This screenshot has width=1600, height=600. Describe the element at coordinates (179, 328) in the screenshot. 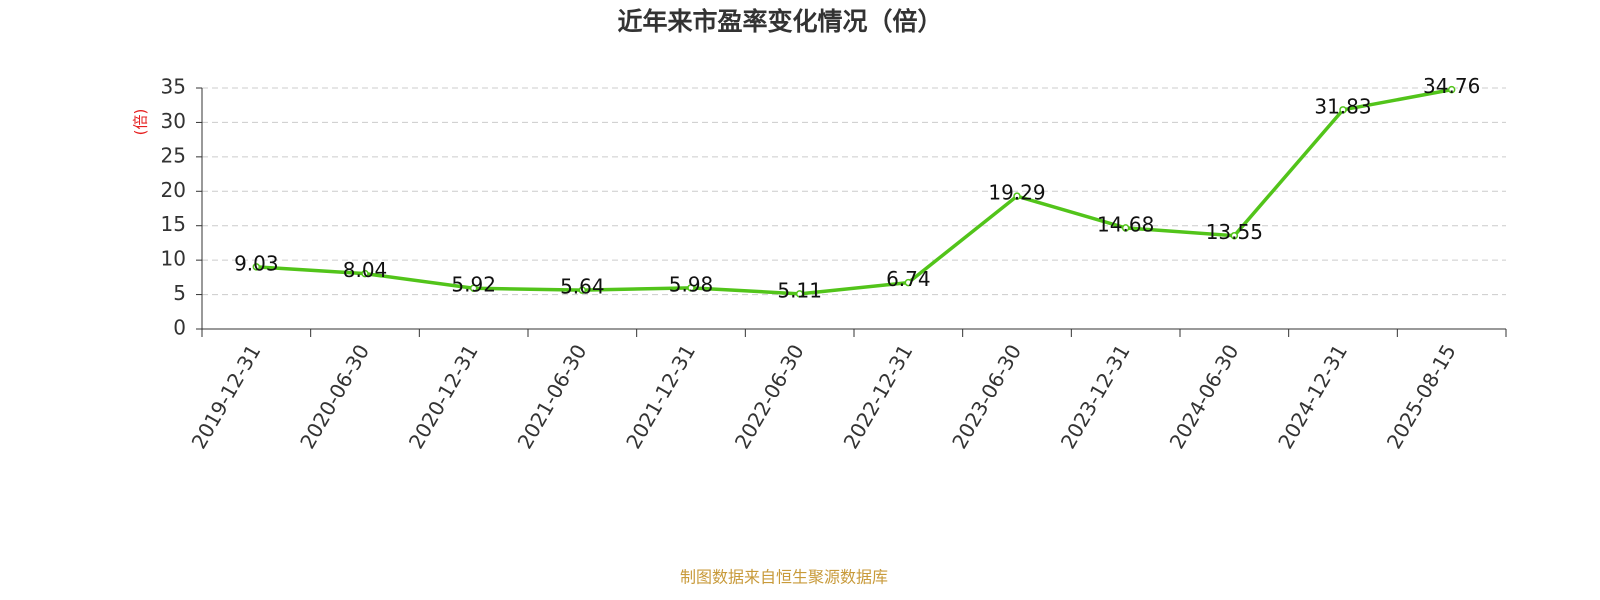

I see `y-tick-label: 0` at that location.